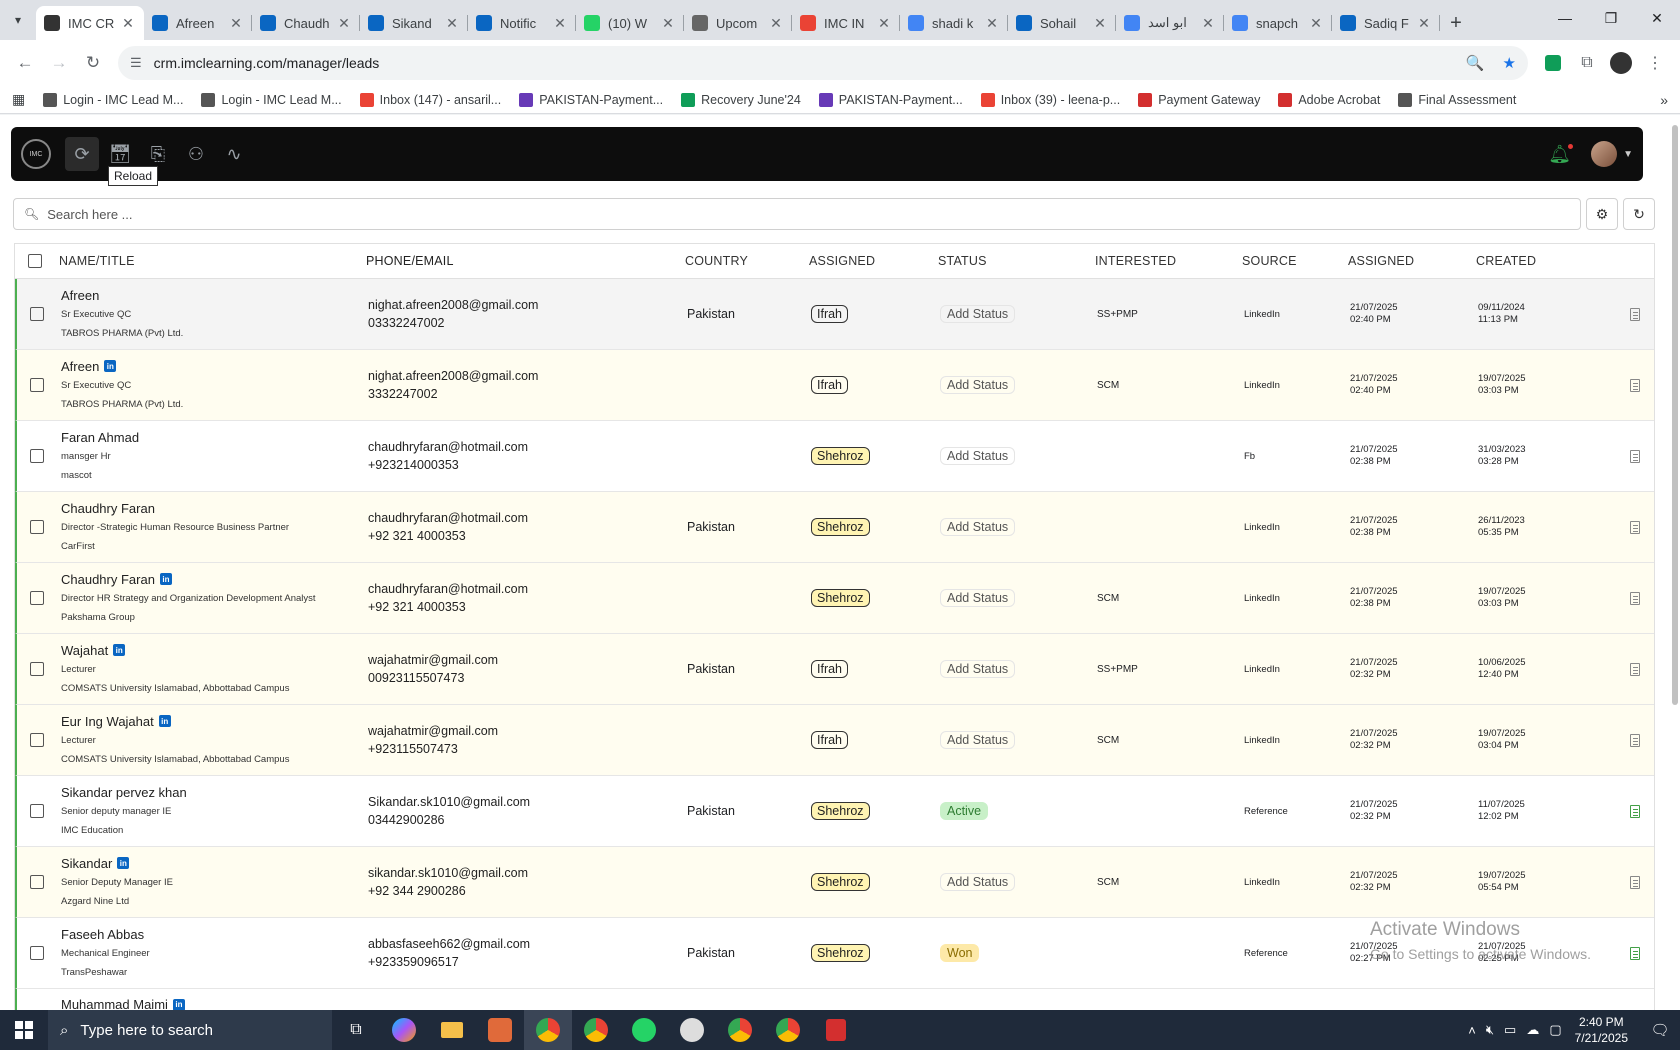 The width and height of the screenshot is (1680, 1050). What do you see at coordinates (107, 721) in the screenshot?
I see `lead-name: Eur Ing Wajahat` at bounding box center [107, 721].